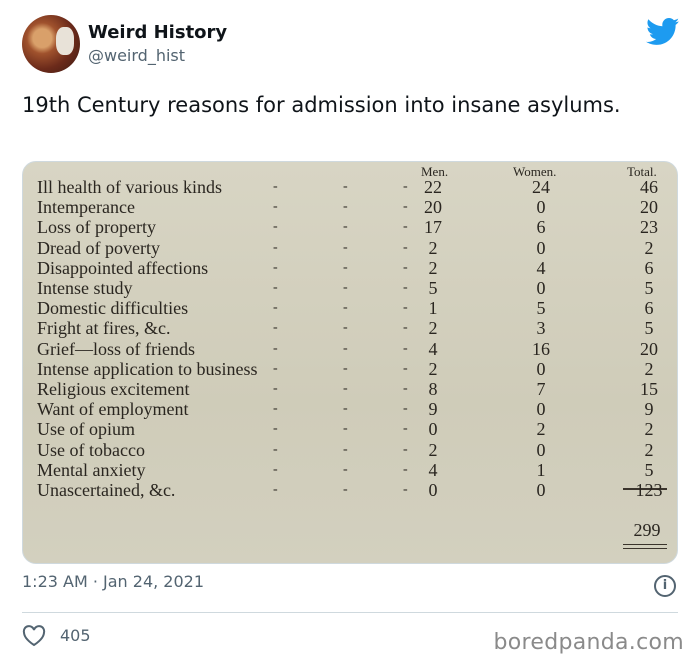  I want to click on total-value: 9, so click(649, 409).